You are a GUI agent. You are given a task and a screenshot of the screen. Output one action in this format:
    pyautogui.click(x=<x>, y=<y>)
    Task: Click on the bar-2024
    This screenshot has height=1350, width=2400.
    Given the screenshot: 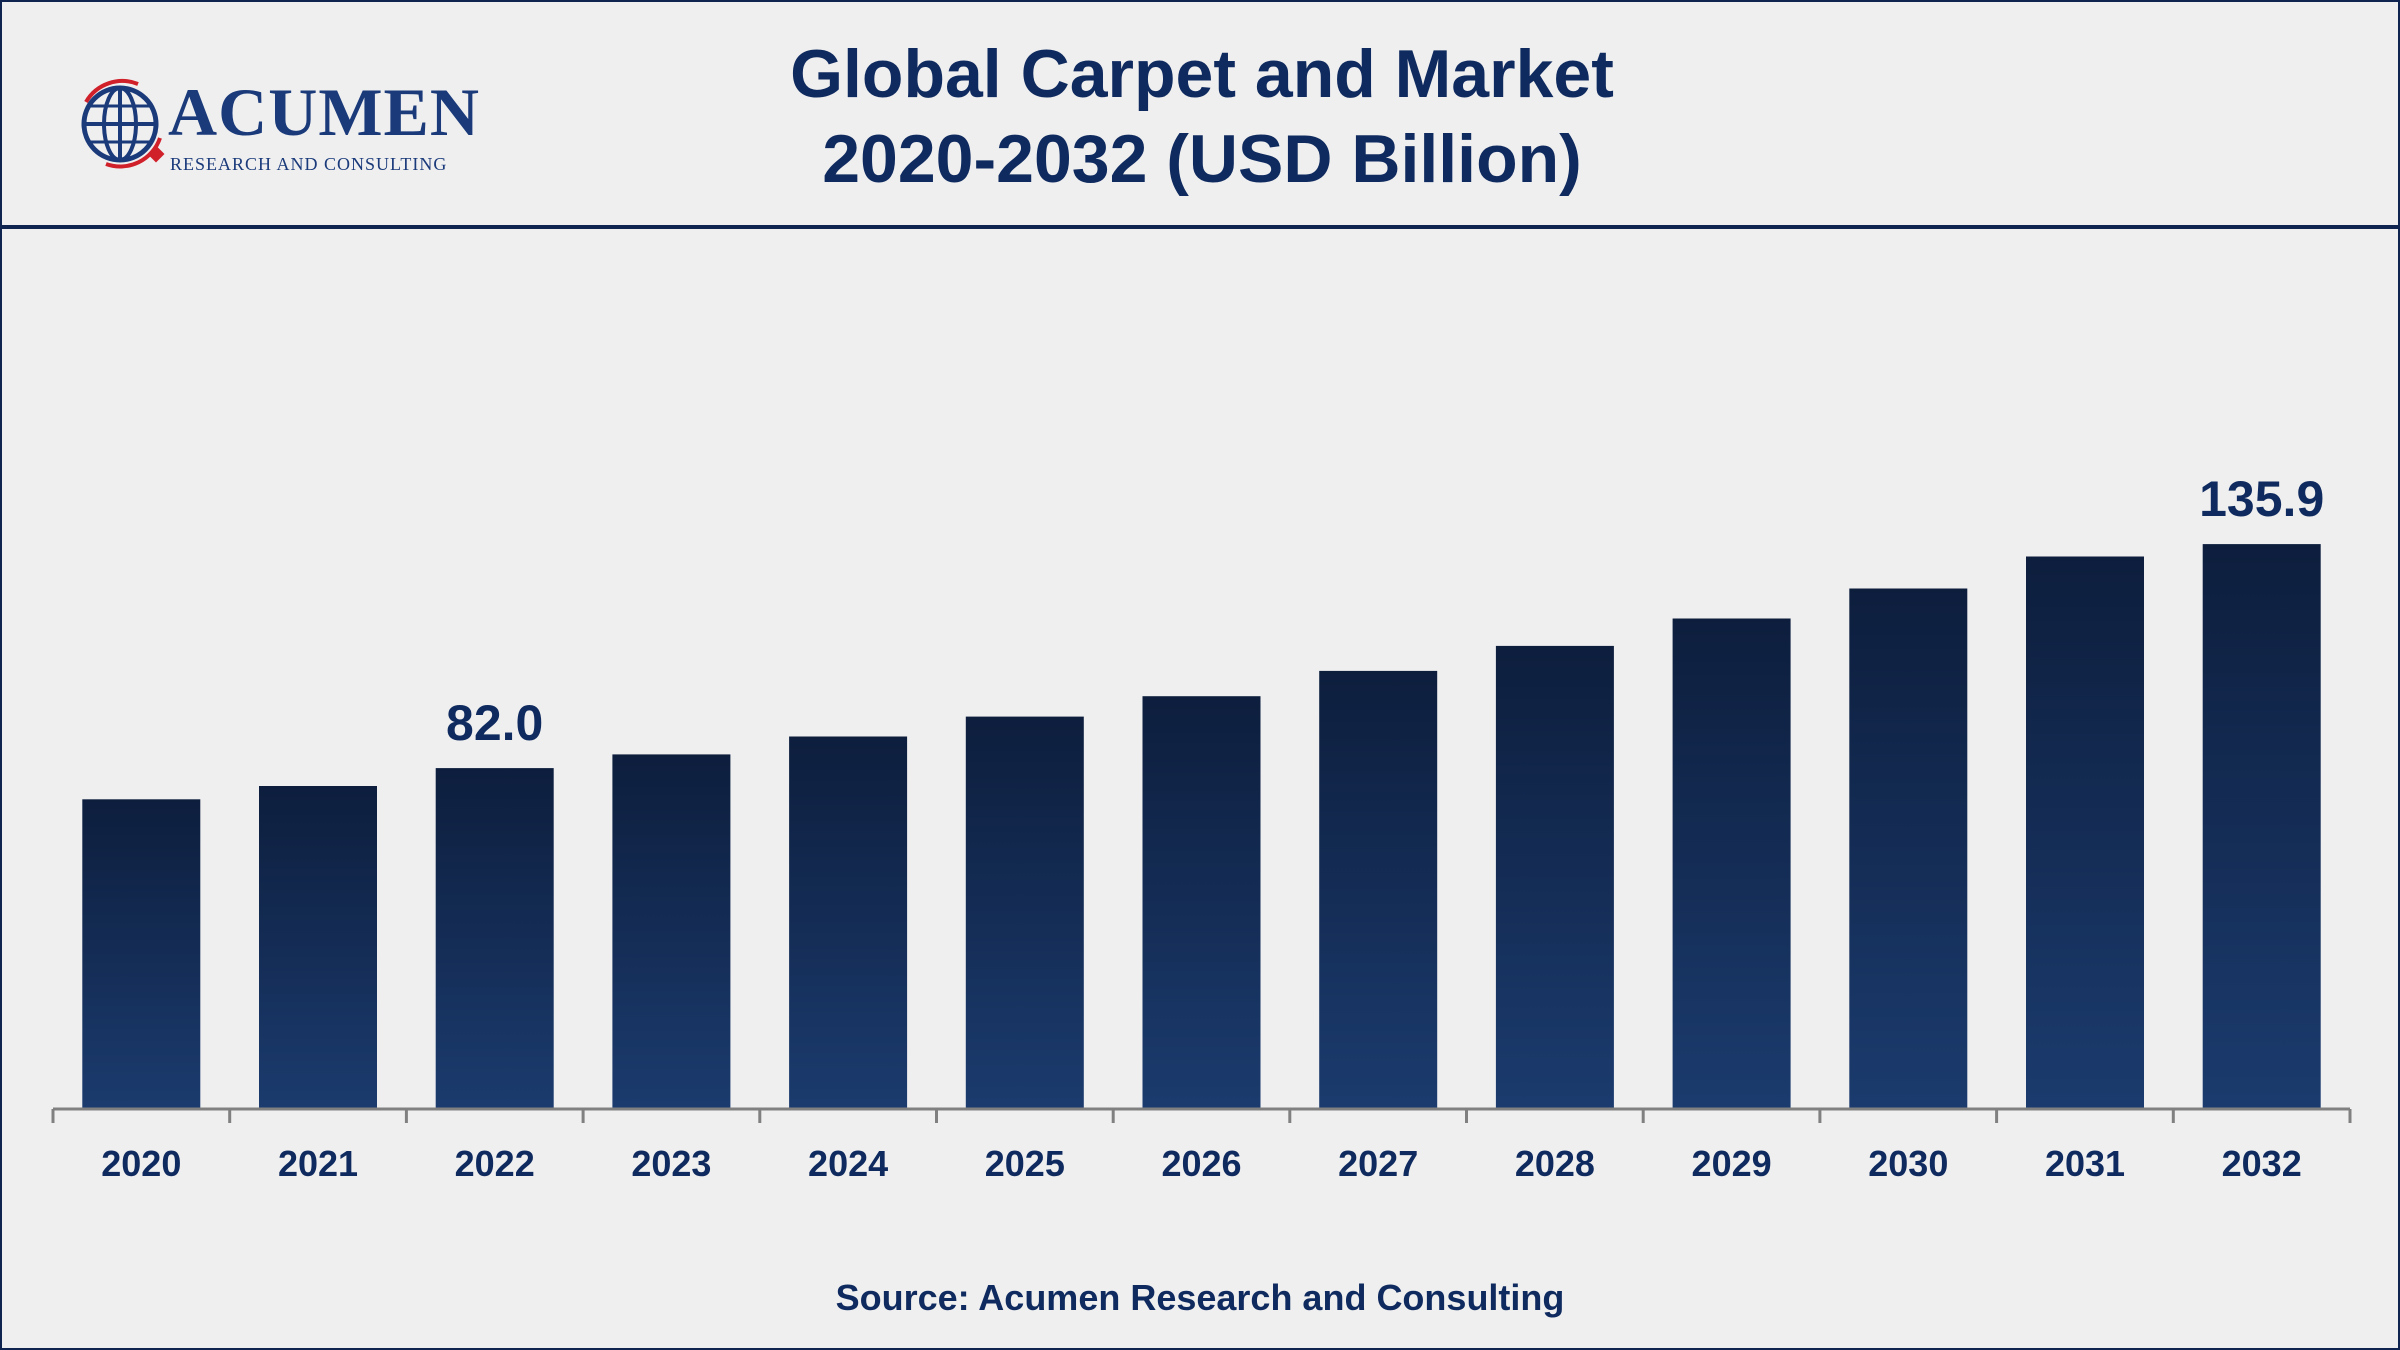 What is the action you would take?
    pyautogui.click(x=848, y=922)
    